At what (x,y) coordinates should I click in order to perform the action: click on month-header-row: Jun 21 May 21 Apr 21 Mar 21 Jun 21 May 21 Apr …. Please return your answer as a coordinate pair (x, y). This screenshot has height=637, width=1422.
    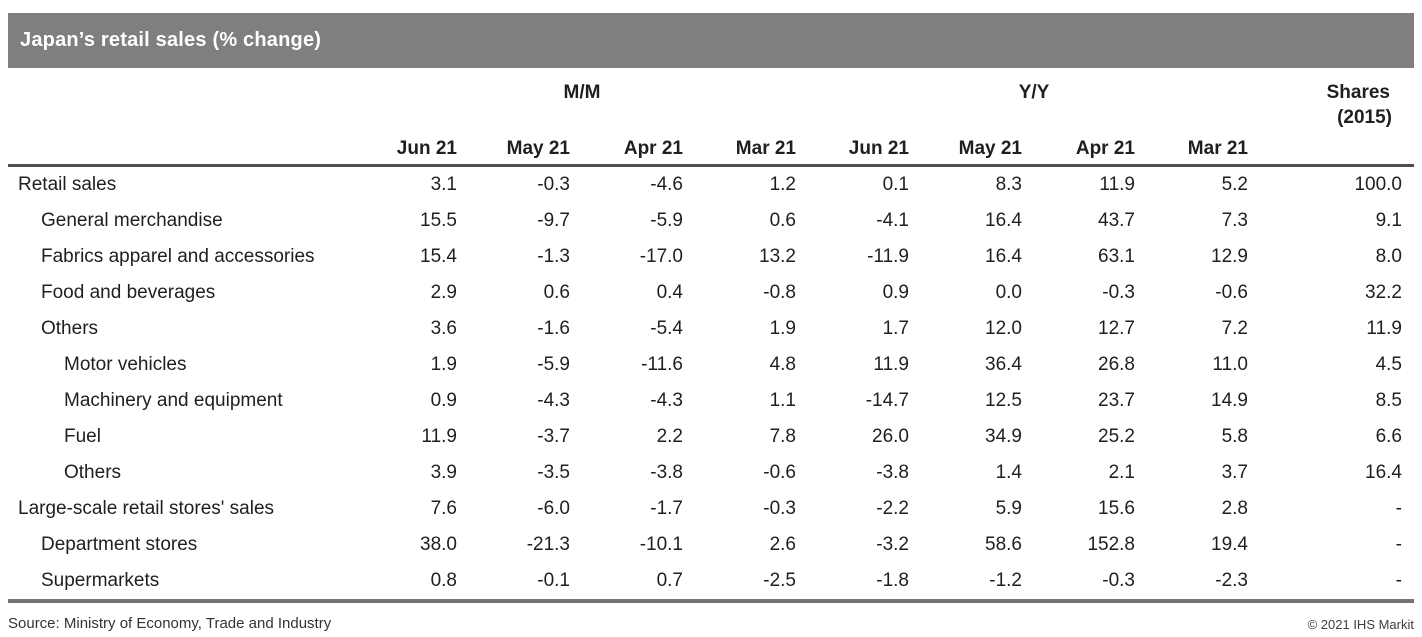
    Looking at the image, I should click on (711, 147).